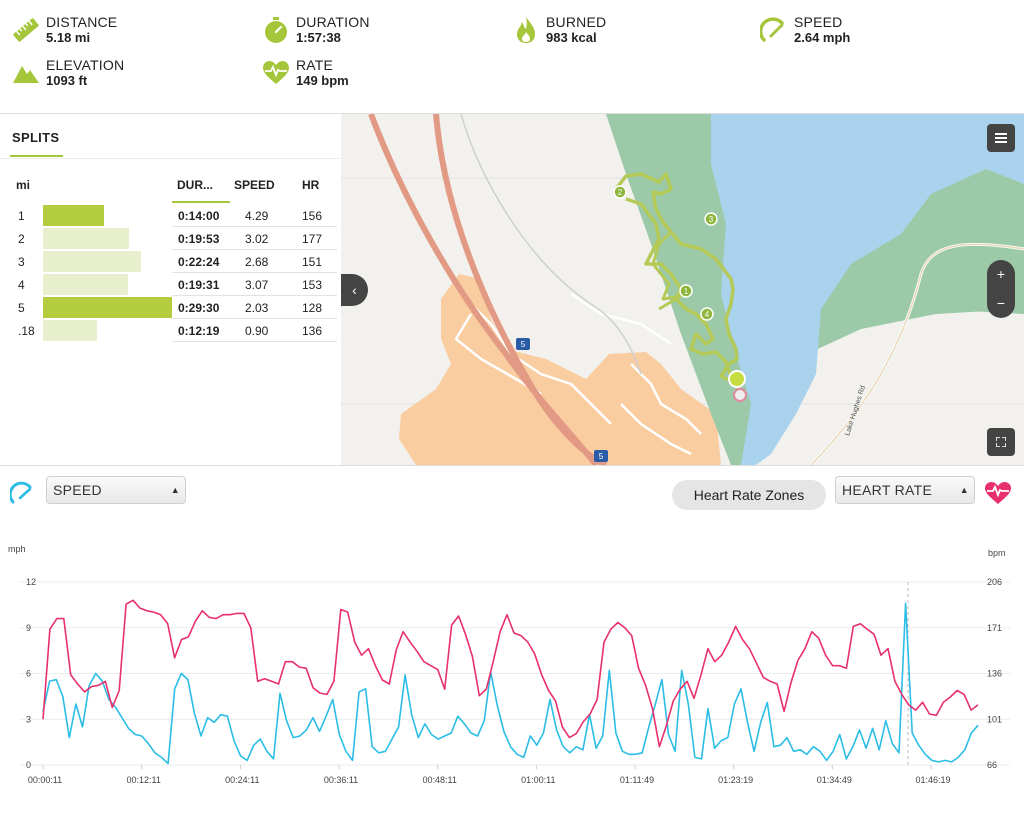 Image resolution: width=1024 pixels, height=817 pixels. Describe the element at coordinates (170, 284) in the screenshot. I see `table-row: 4 0:19:31 3.07 153` at that location.